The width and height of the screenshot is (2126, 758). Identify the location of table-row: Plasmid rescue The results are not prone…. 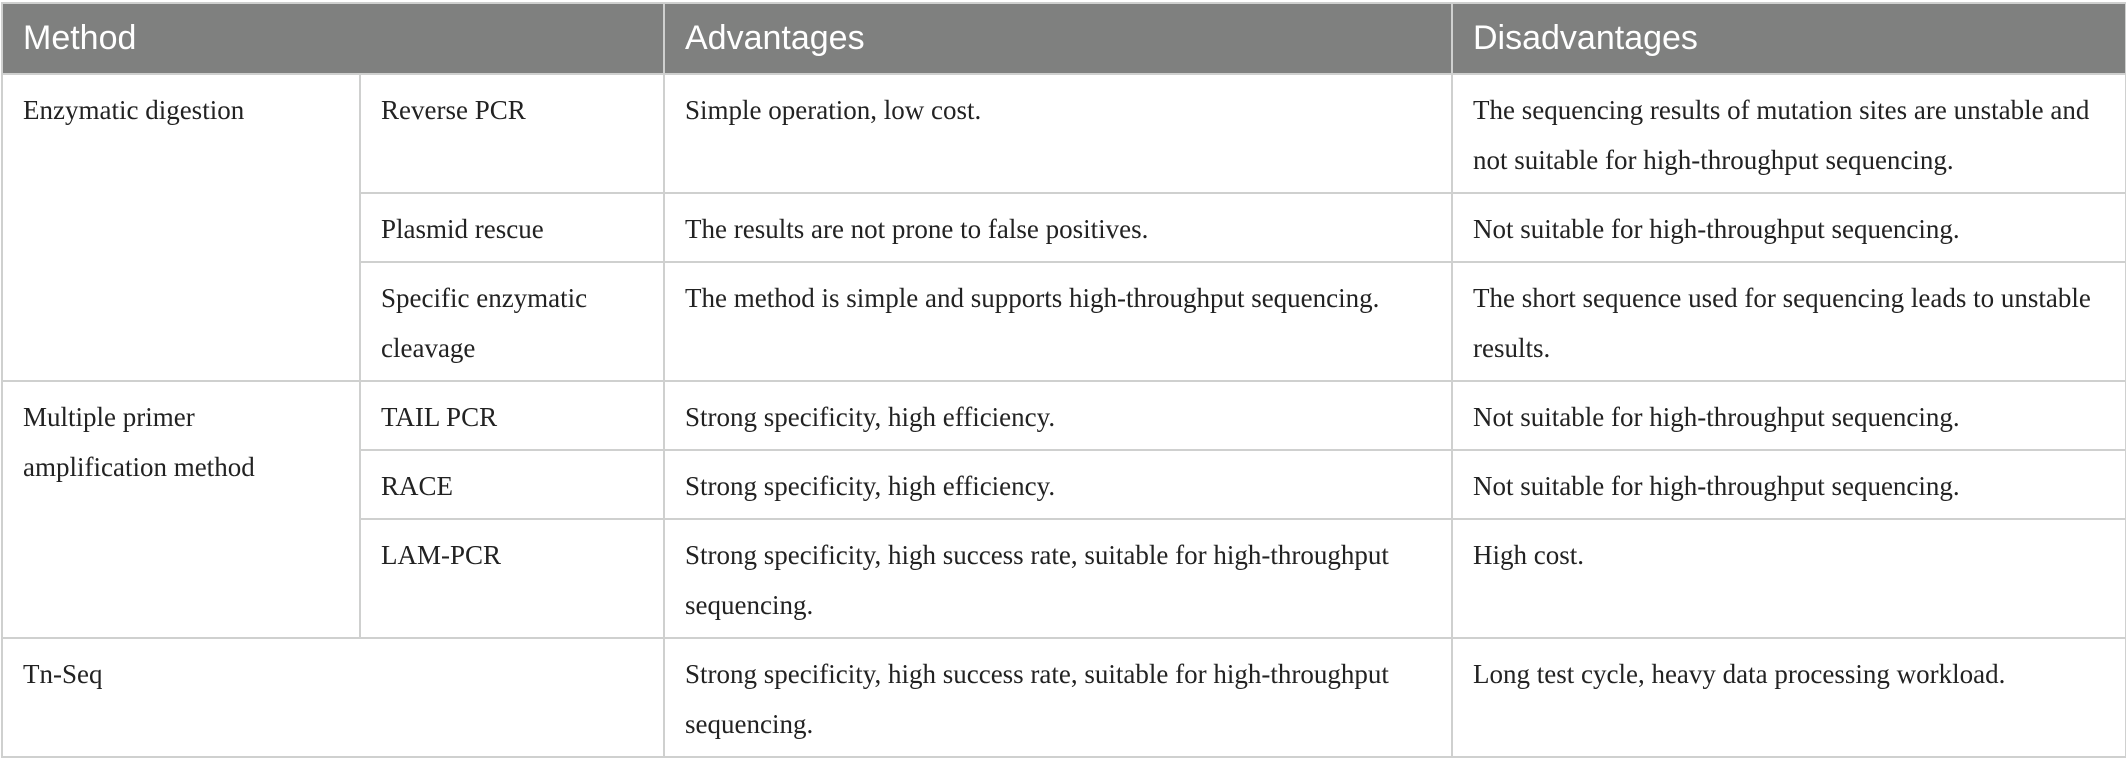
(1064, 227).